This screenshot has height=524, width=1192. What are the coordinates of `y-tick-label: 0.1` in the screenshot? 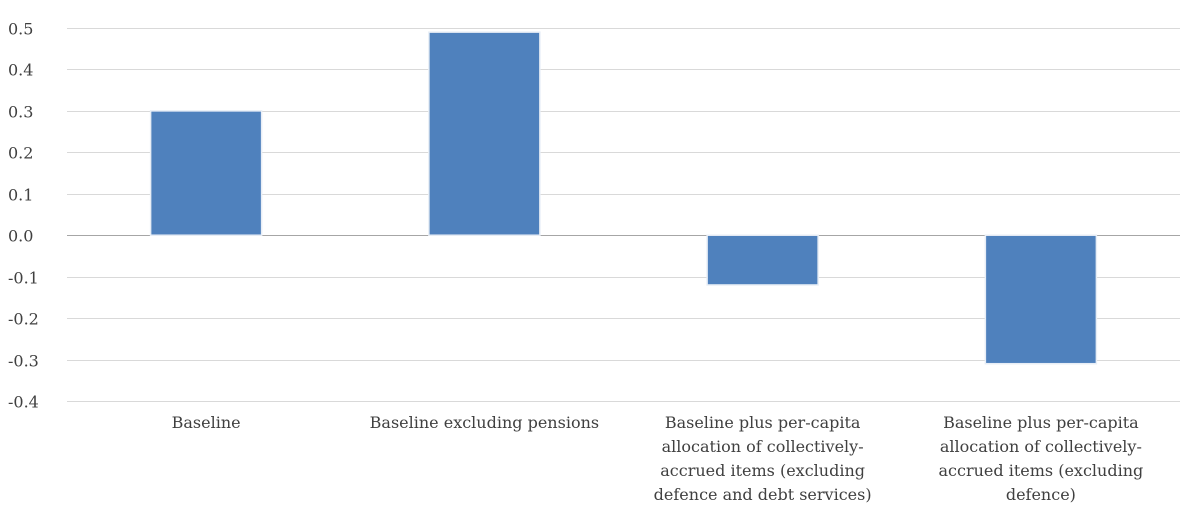 It's located at (20, 195).